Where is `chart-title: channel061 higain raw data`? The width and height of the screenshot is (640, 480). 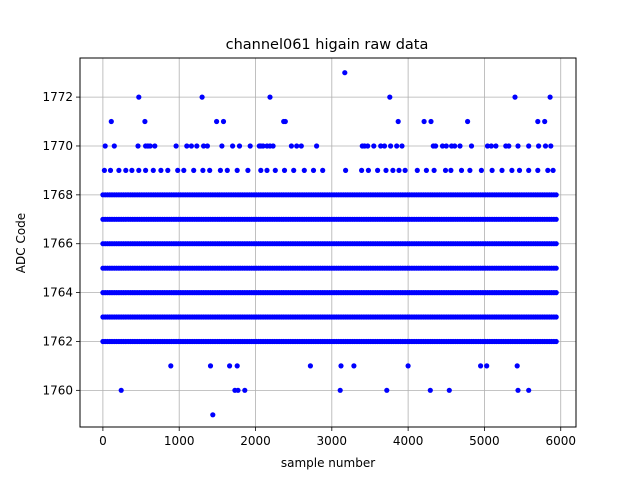 chart-title: channel061 higain raw data is located at coordinates (327, 45).